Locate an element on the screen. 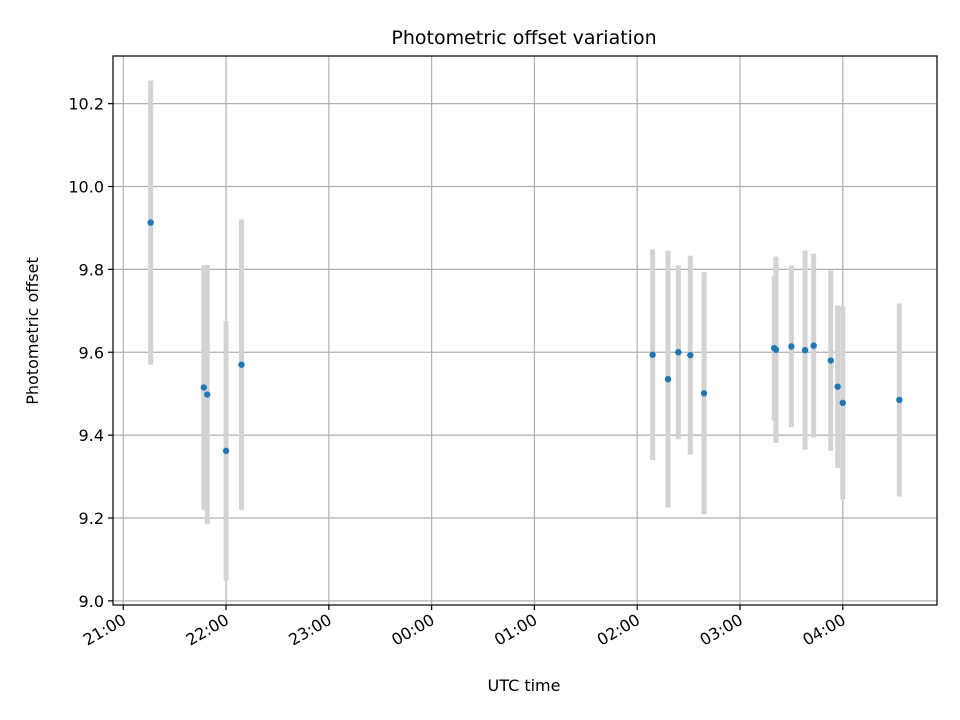 The image size is (960, 720). y-tick-label: 10.2 is located at coordinates (86, 104).